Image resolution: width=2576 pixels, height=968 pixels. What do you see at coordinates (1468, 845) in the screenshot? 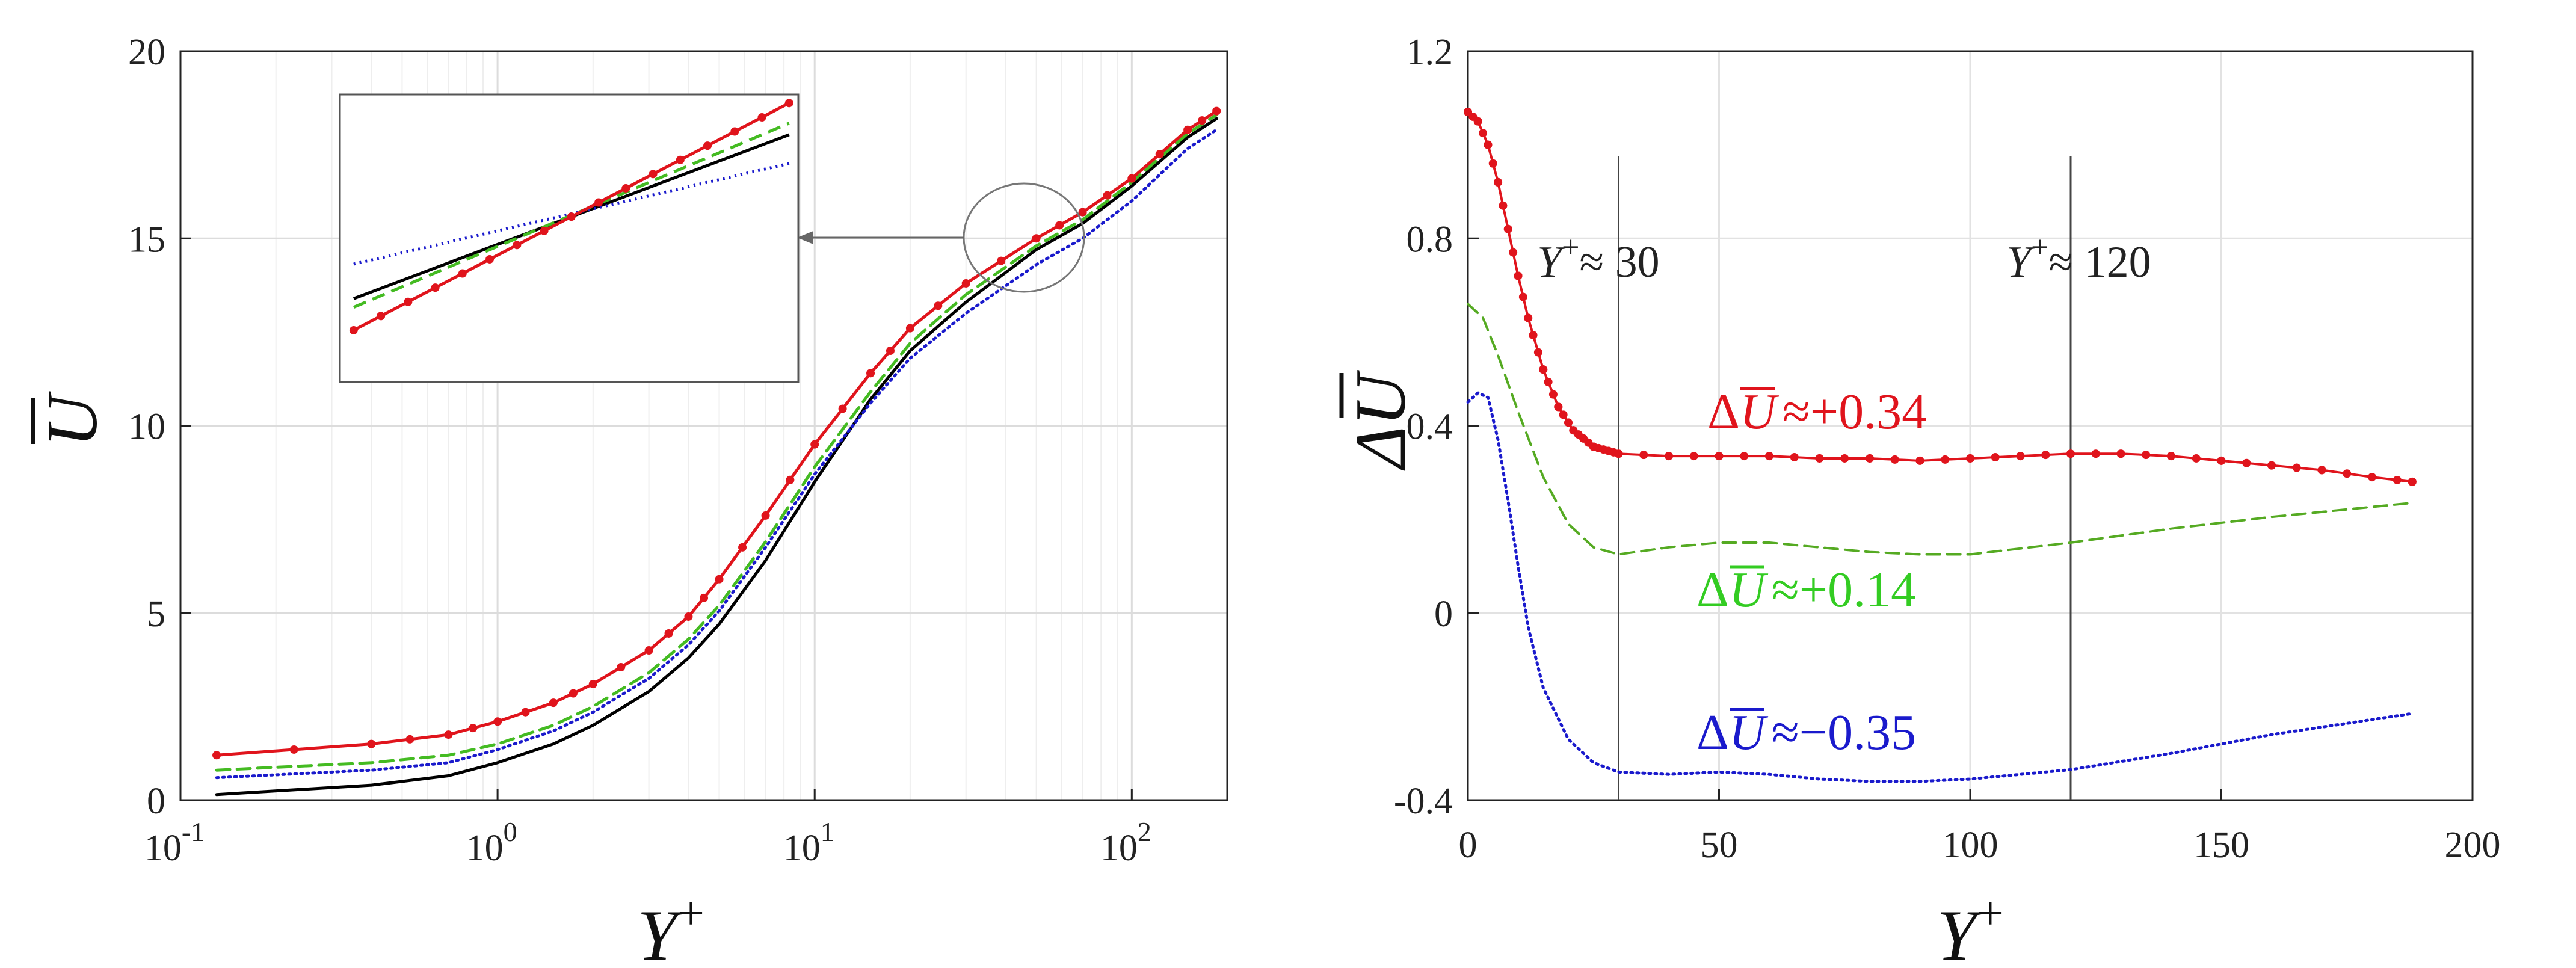
I see `x-tick-label: 0` at bounding box center [1468, 845].